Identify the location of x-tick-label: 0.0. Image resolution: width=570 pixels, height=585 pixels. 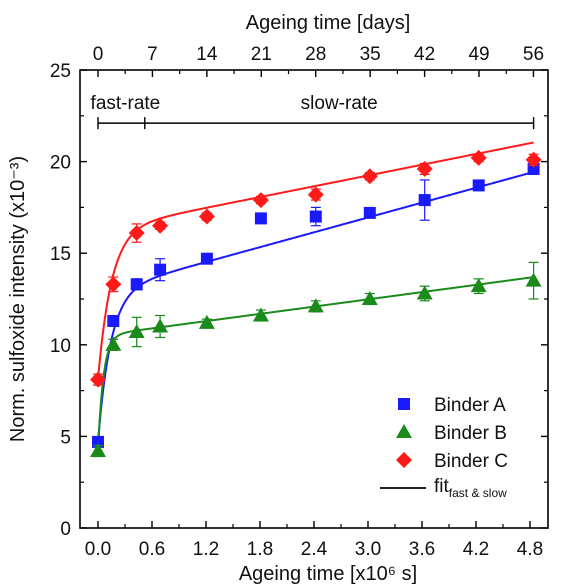
(98, 549).